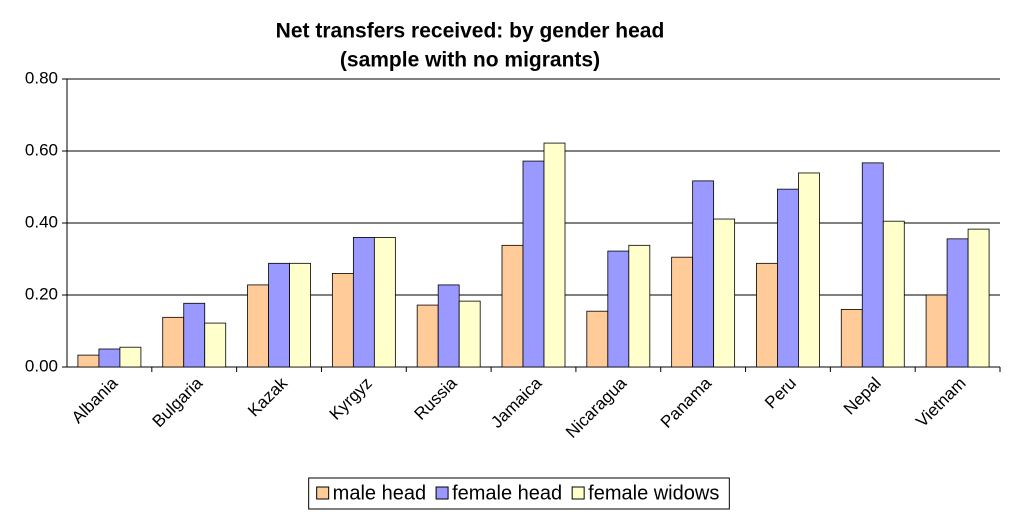 This screenshot has width=1011, height=512. I want to click on legend-label: female head, so click(507, 493).